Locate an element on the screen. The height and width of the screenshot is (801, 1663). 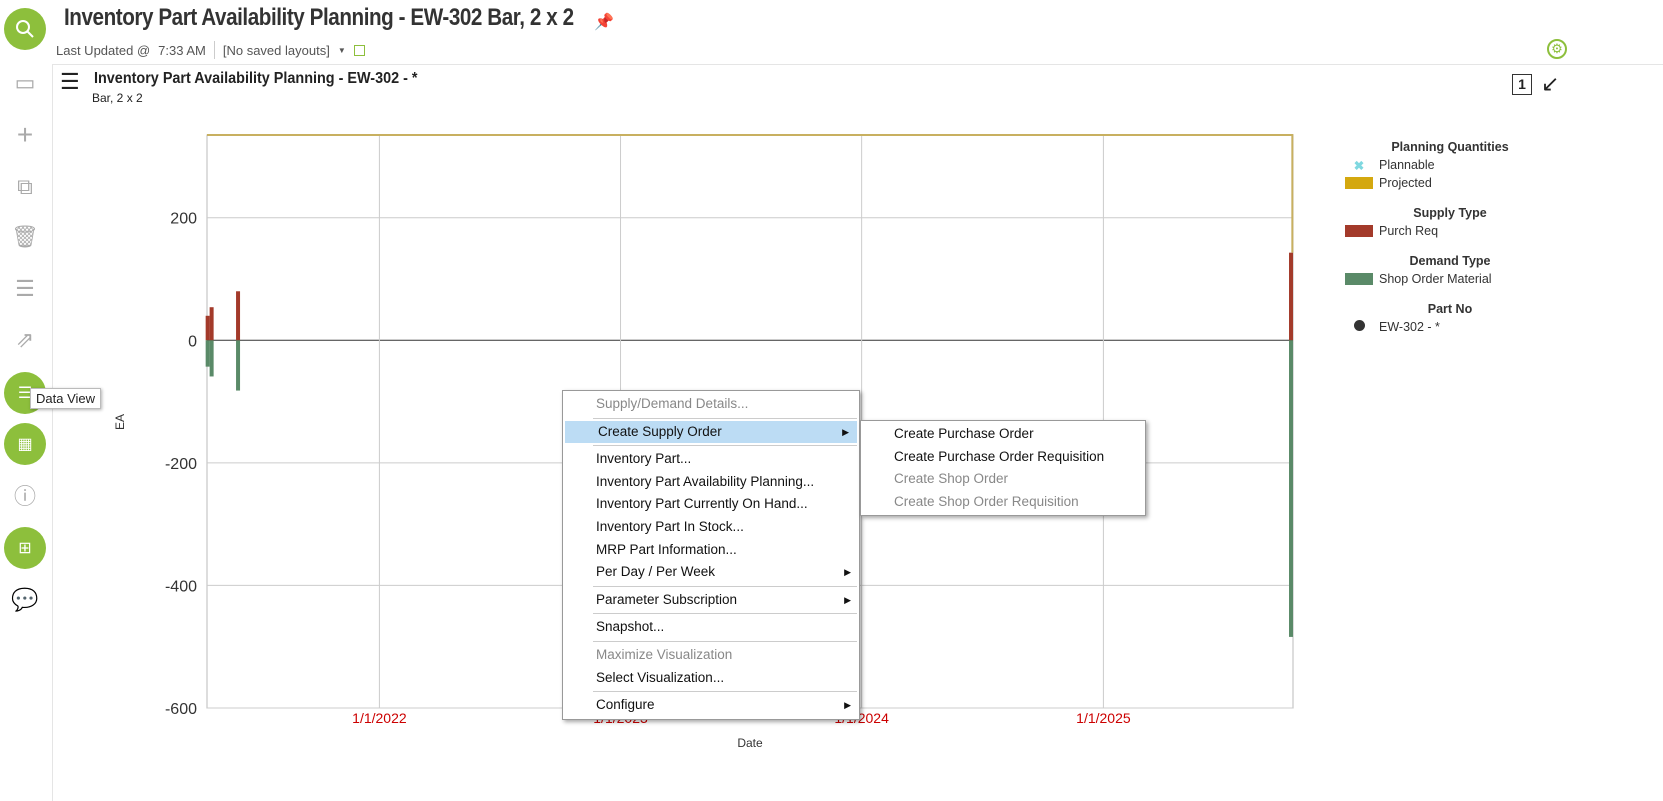
settings-gear-icon: ⚙ is located at coordinates (1557, 49).